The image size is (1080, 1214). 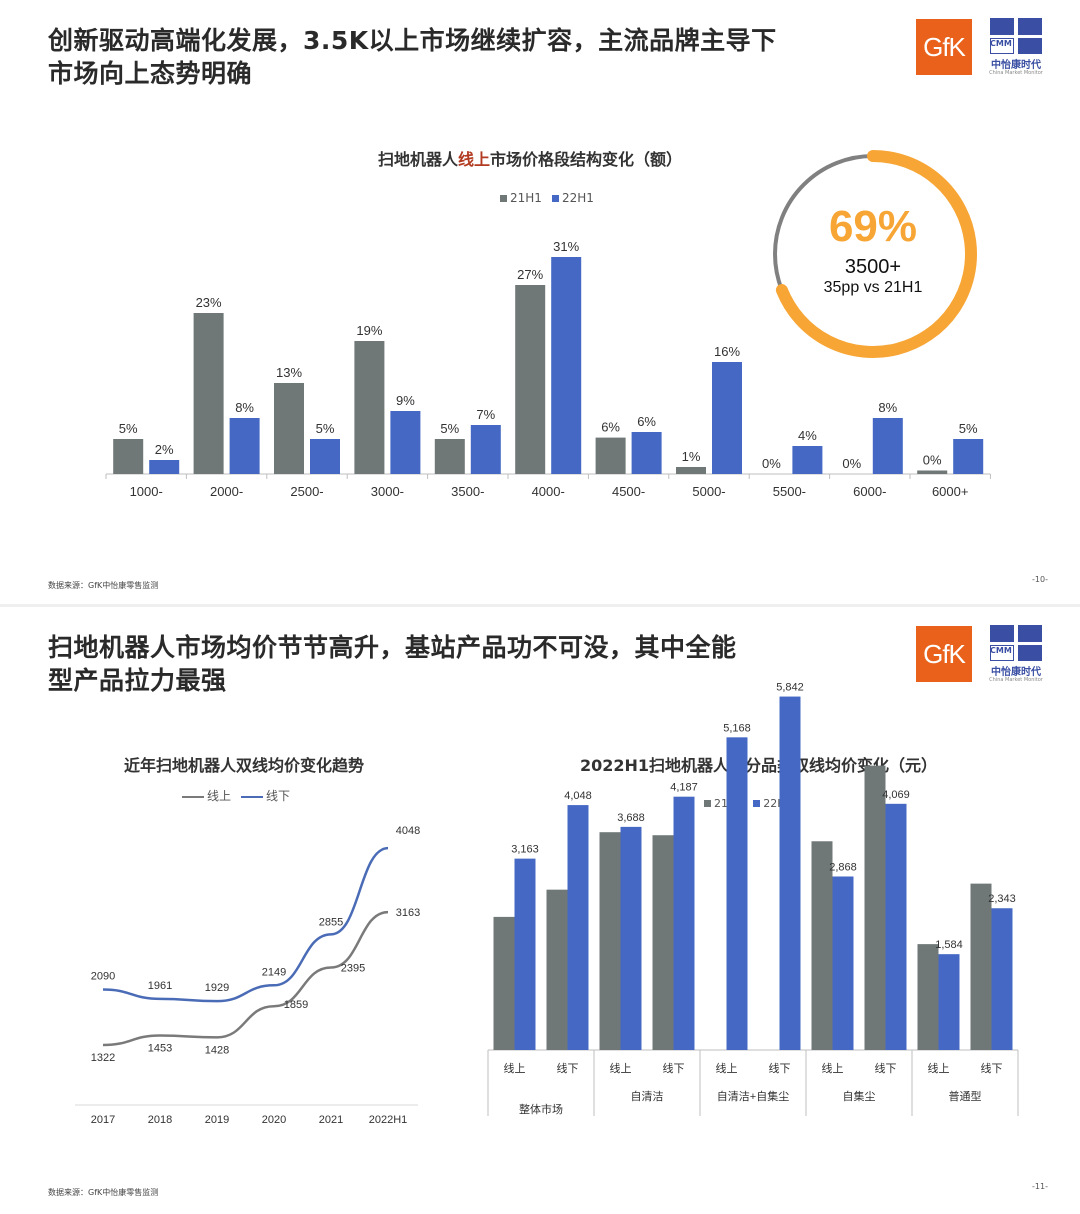 What do you see at coordinates (103, 977) in the screenshot?
I see `data-label: 2090` at bounding box center [103, 977].